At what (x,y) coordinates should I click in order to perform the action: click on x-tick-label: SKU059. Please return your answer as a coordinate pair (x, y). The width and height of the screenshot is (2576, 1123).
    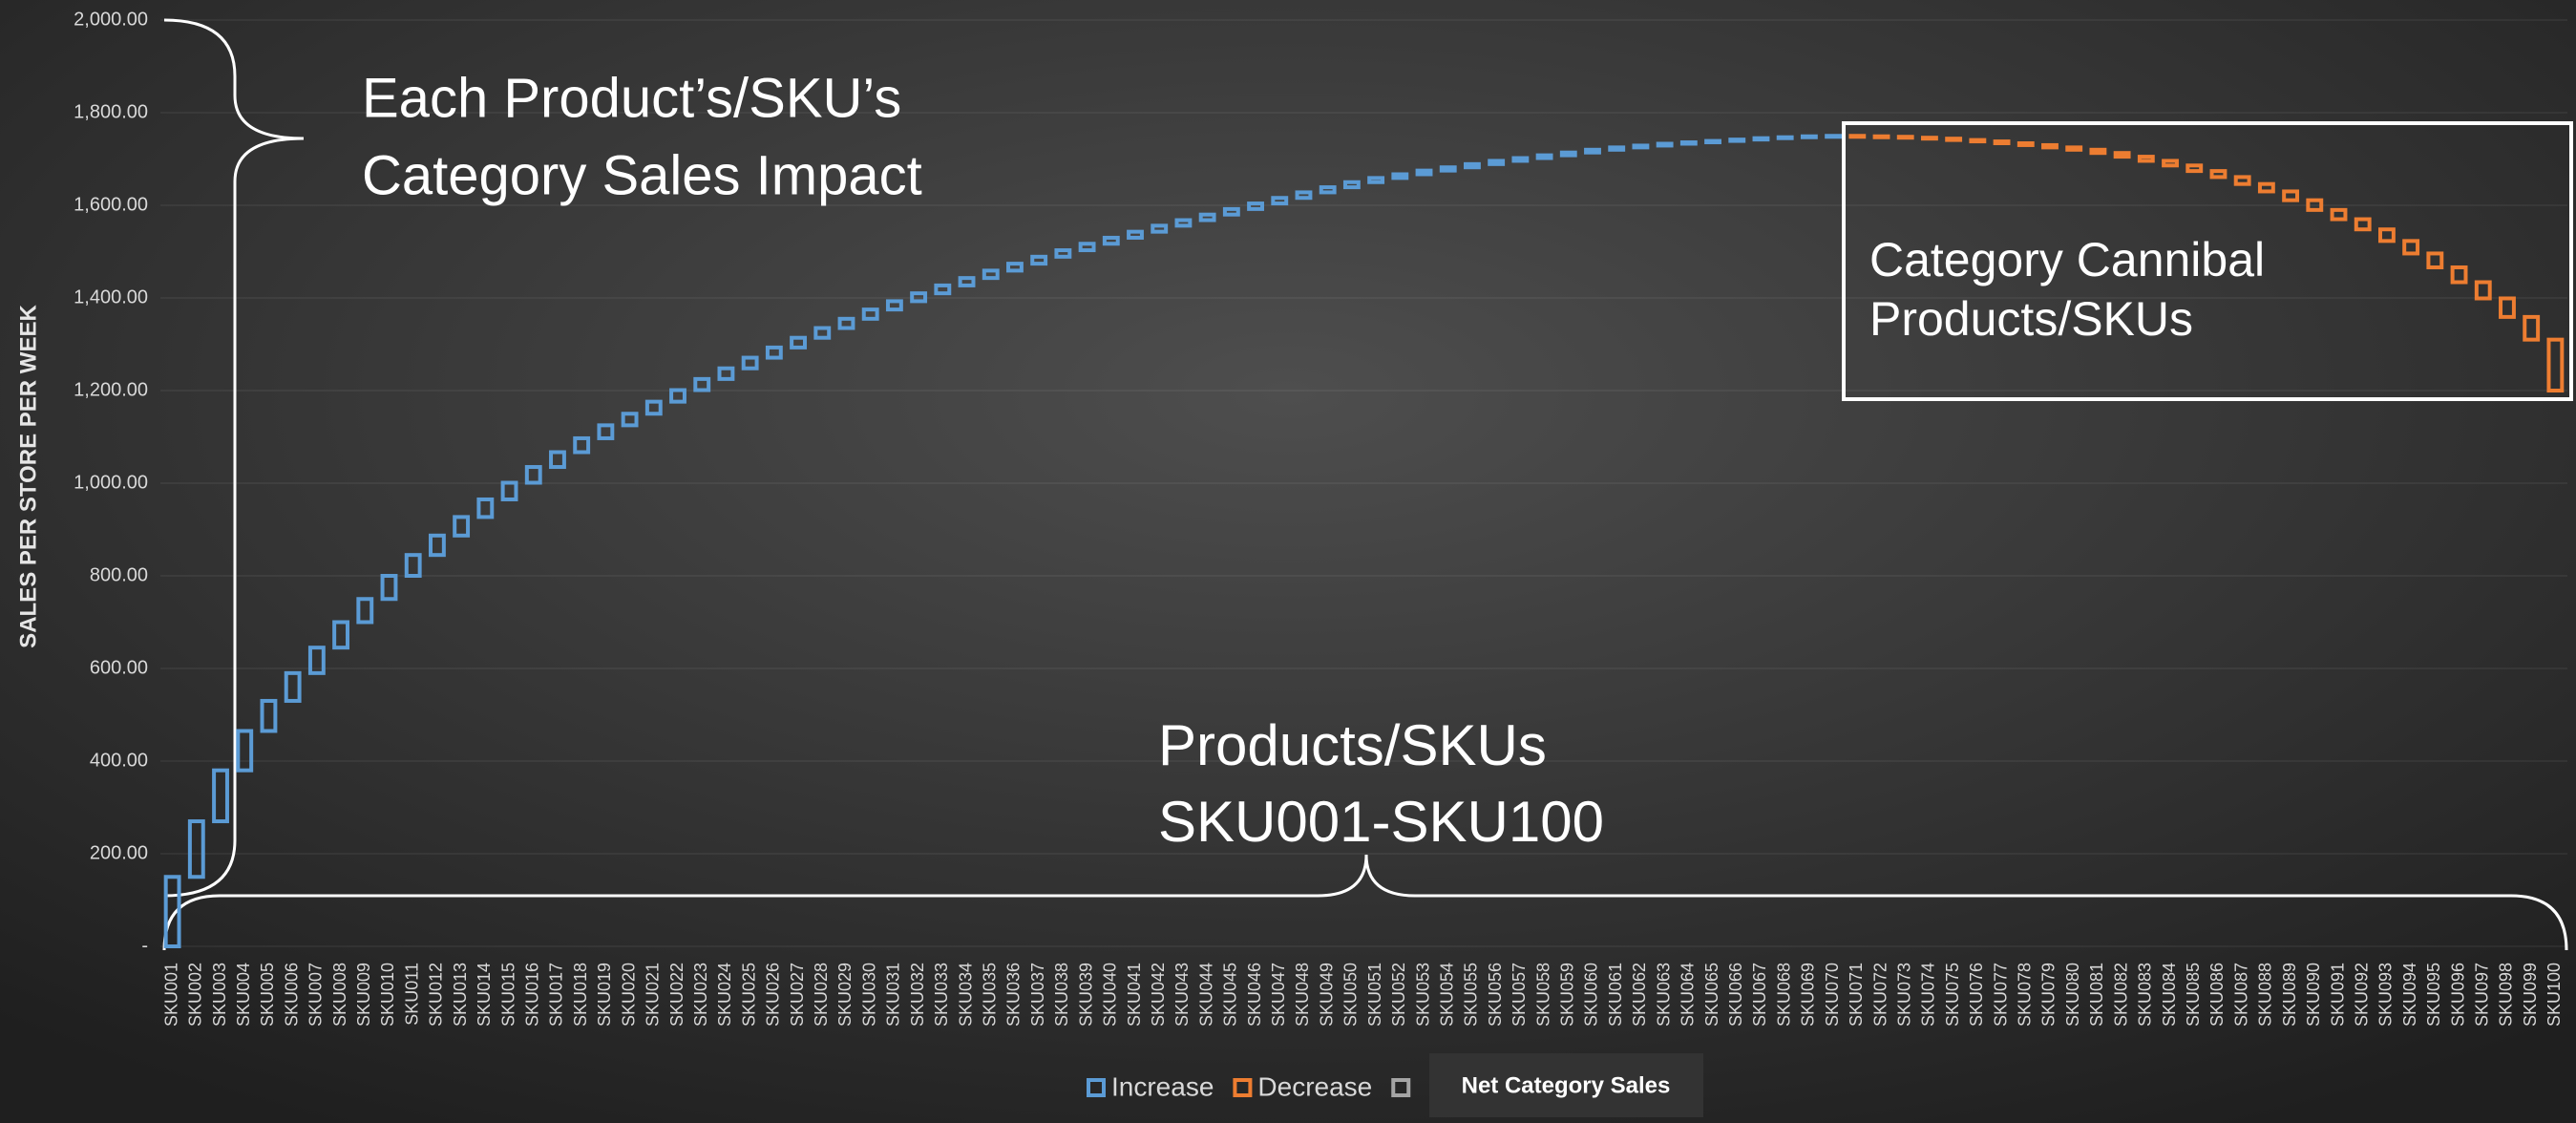
    Looking at the image, I should click on (1567, 995).